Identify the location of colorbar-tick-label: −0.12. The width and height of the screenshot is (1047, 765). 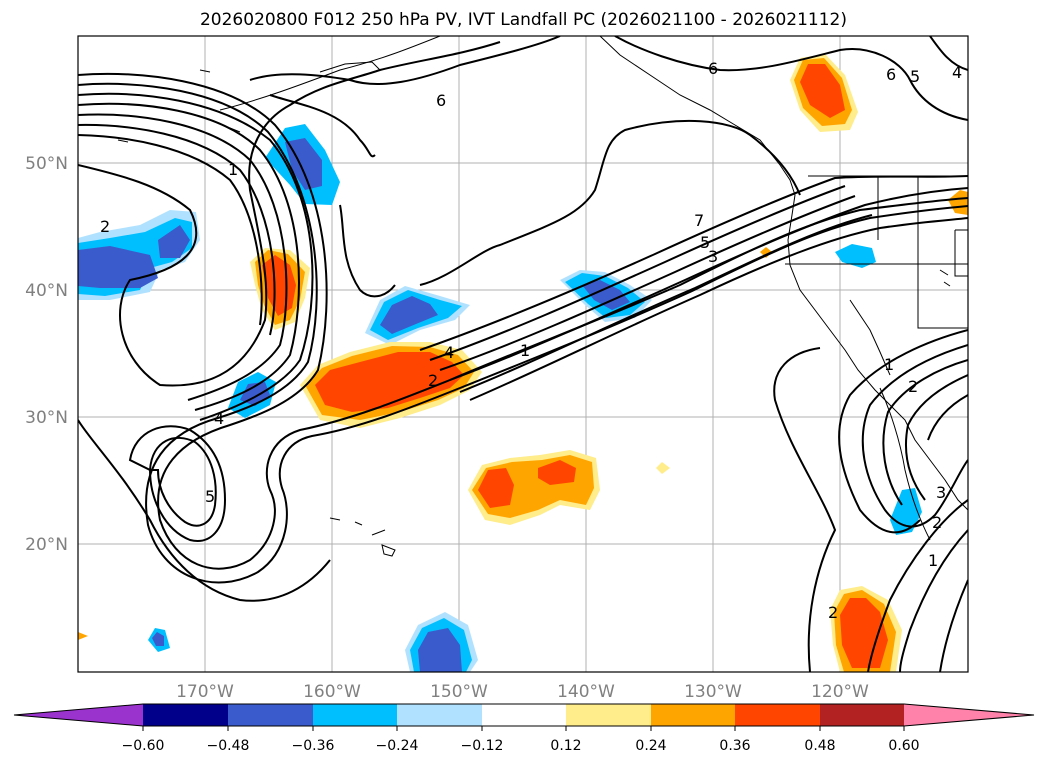
(482, 746).